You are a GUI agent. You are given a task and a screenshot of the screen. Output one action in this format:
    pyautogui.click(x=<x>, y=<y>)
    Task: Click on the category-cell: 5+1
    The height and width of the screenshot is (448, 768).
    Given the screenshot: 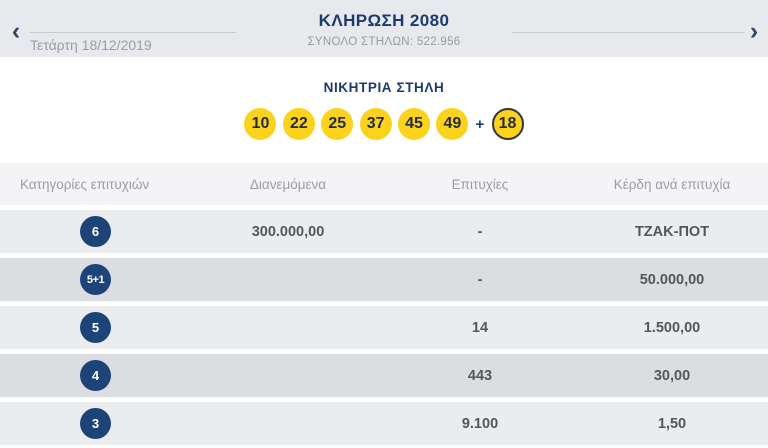 What is the action you would take?
    pyautogui.click(x=85, y=279)
    